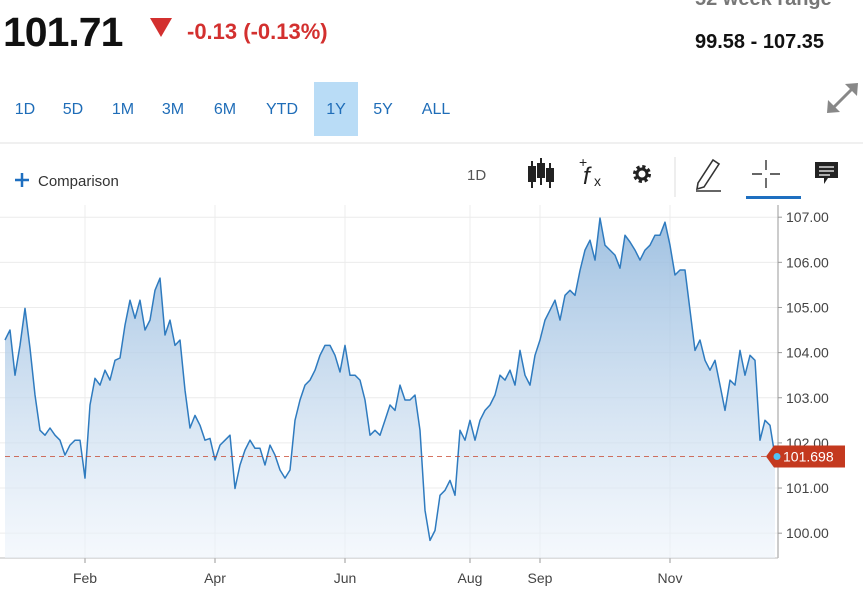  I want to click on range-tab-label: YTD, so click(282, 109).